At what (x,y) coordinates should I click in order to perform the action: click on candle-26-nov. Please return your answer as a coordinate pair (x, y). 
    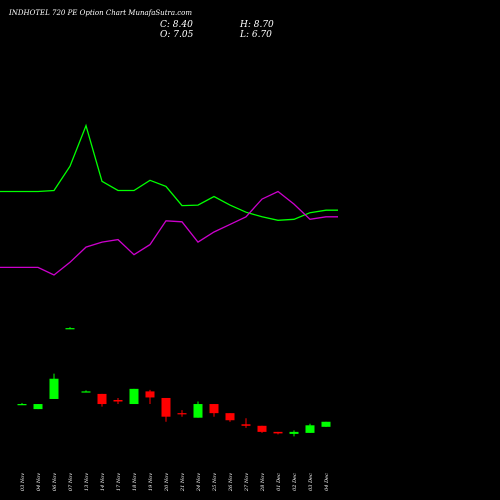
    Looking at the image, I should click on (230, 417).